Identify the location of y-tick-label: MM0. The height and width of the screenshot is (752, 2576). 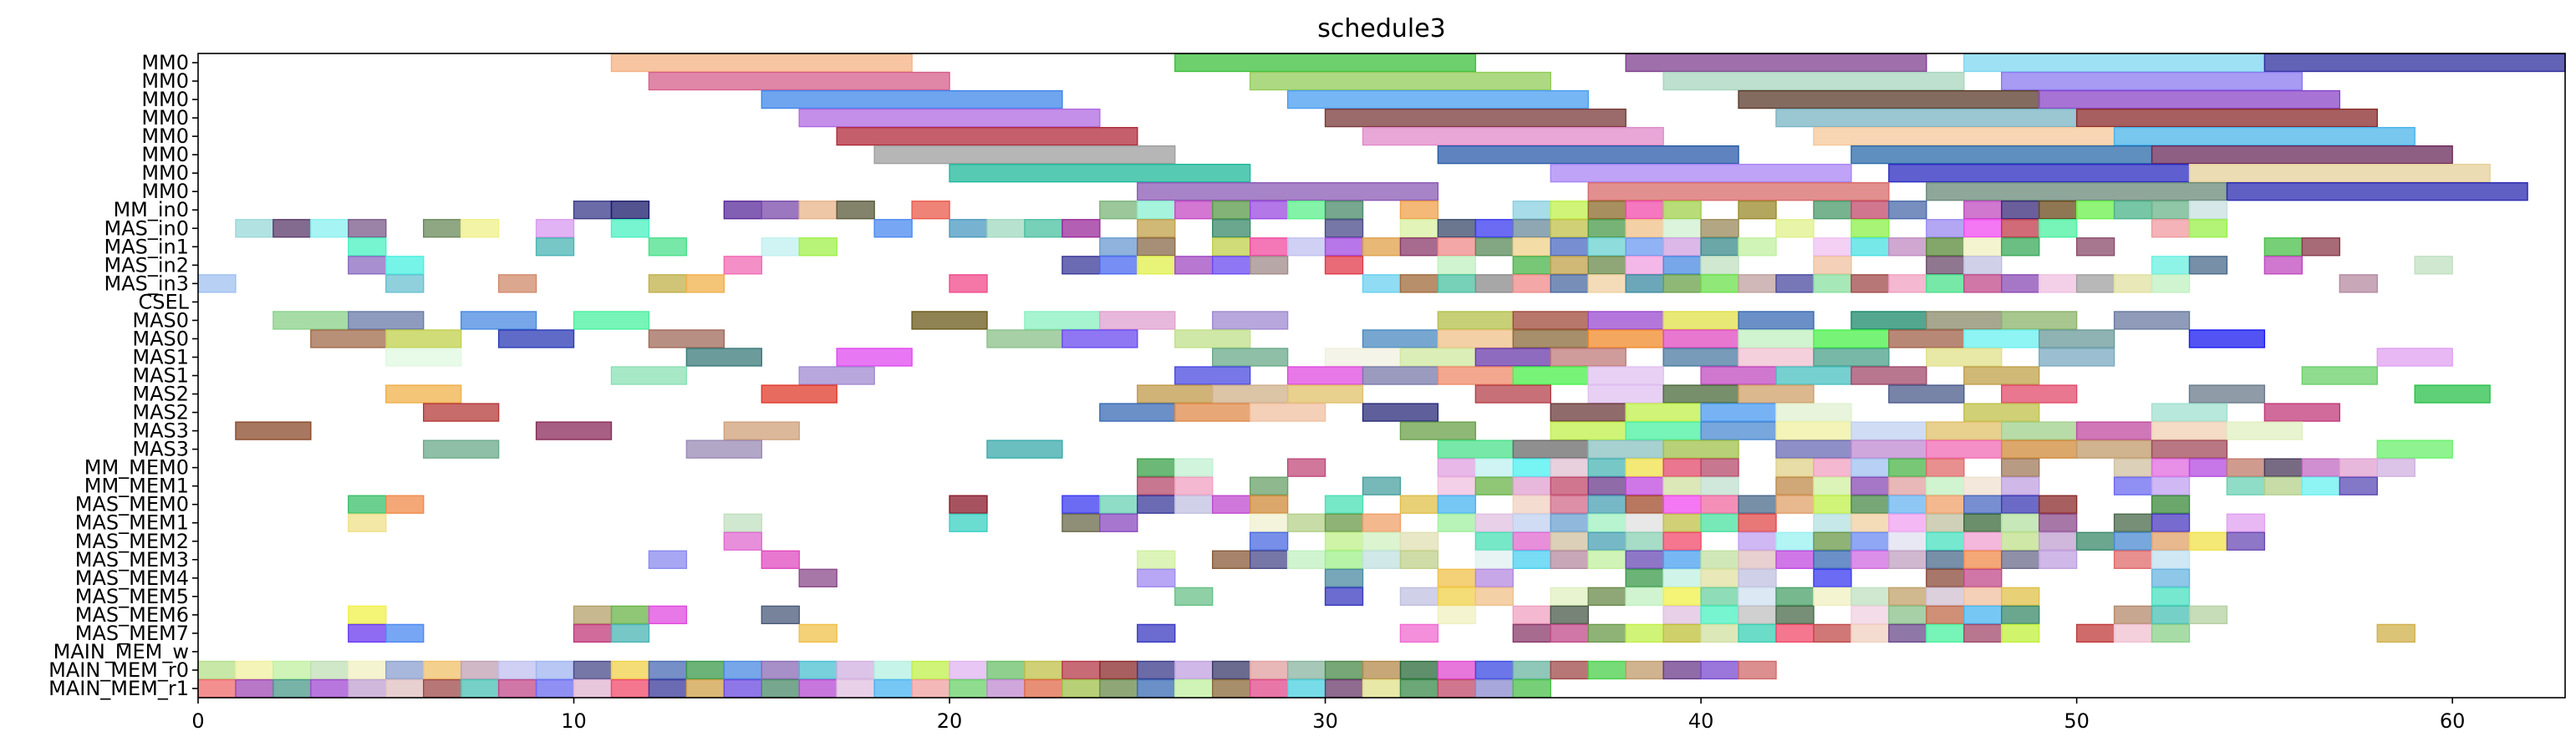
(165, 118).